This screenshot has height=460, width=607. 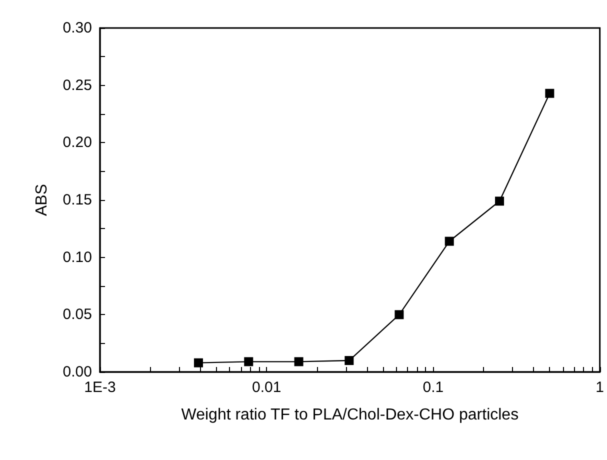 What do you see at coordinates (100, 387) in the screenshot?
I see `x-tick-label: 1E-3` at bounding box center [100, 387].